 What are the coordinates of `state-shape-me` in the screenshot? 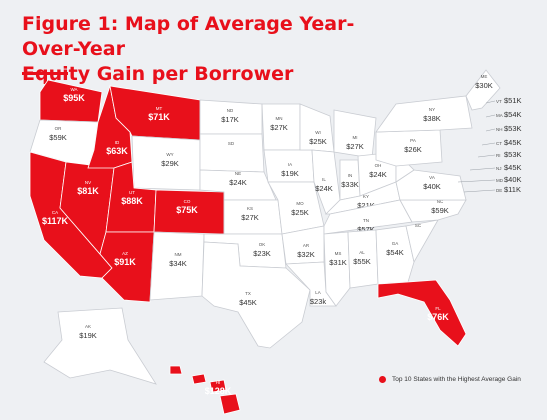 It's located at (483, 90).